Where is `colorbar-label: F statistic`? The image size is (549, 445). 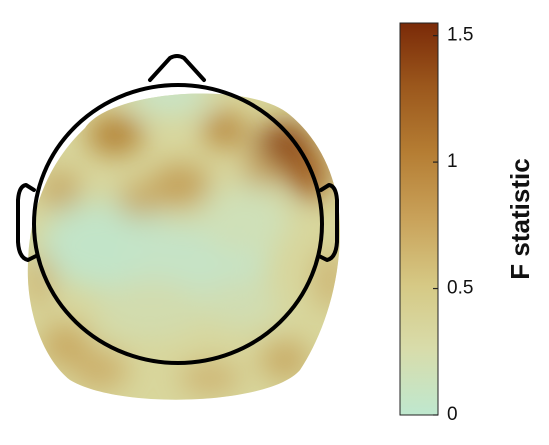 colorbar-label: F statistic is located at coordinates (520, 218).